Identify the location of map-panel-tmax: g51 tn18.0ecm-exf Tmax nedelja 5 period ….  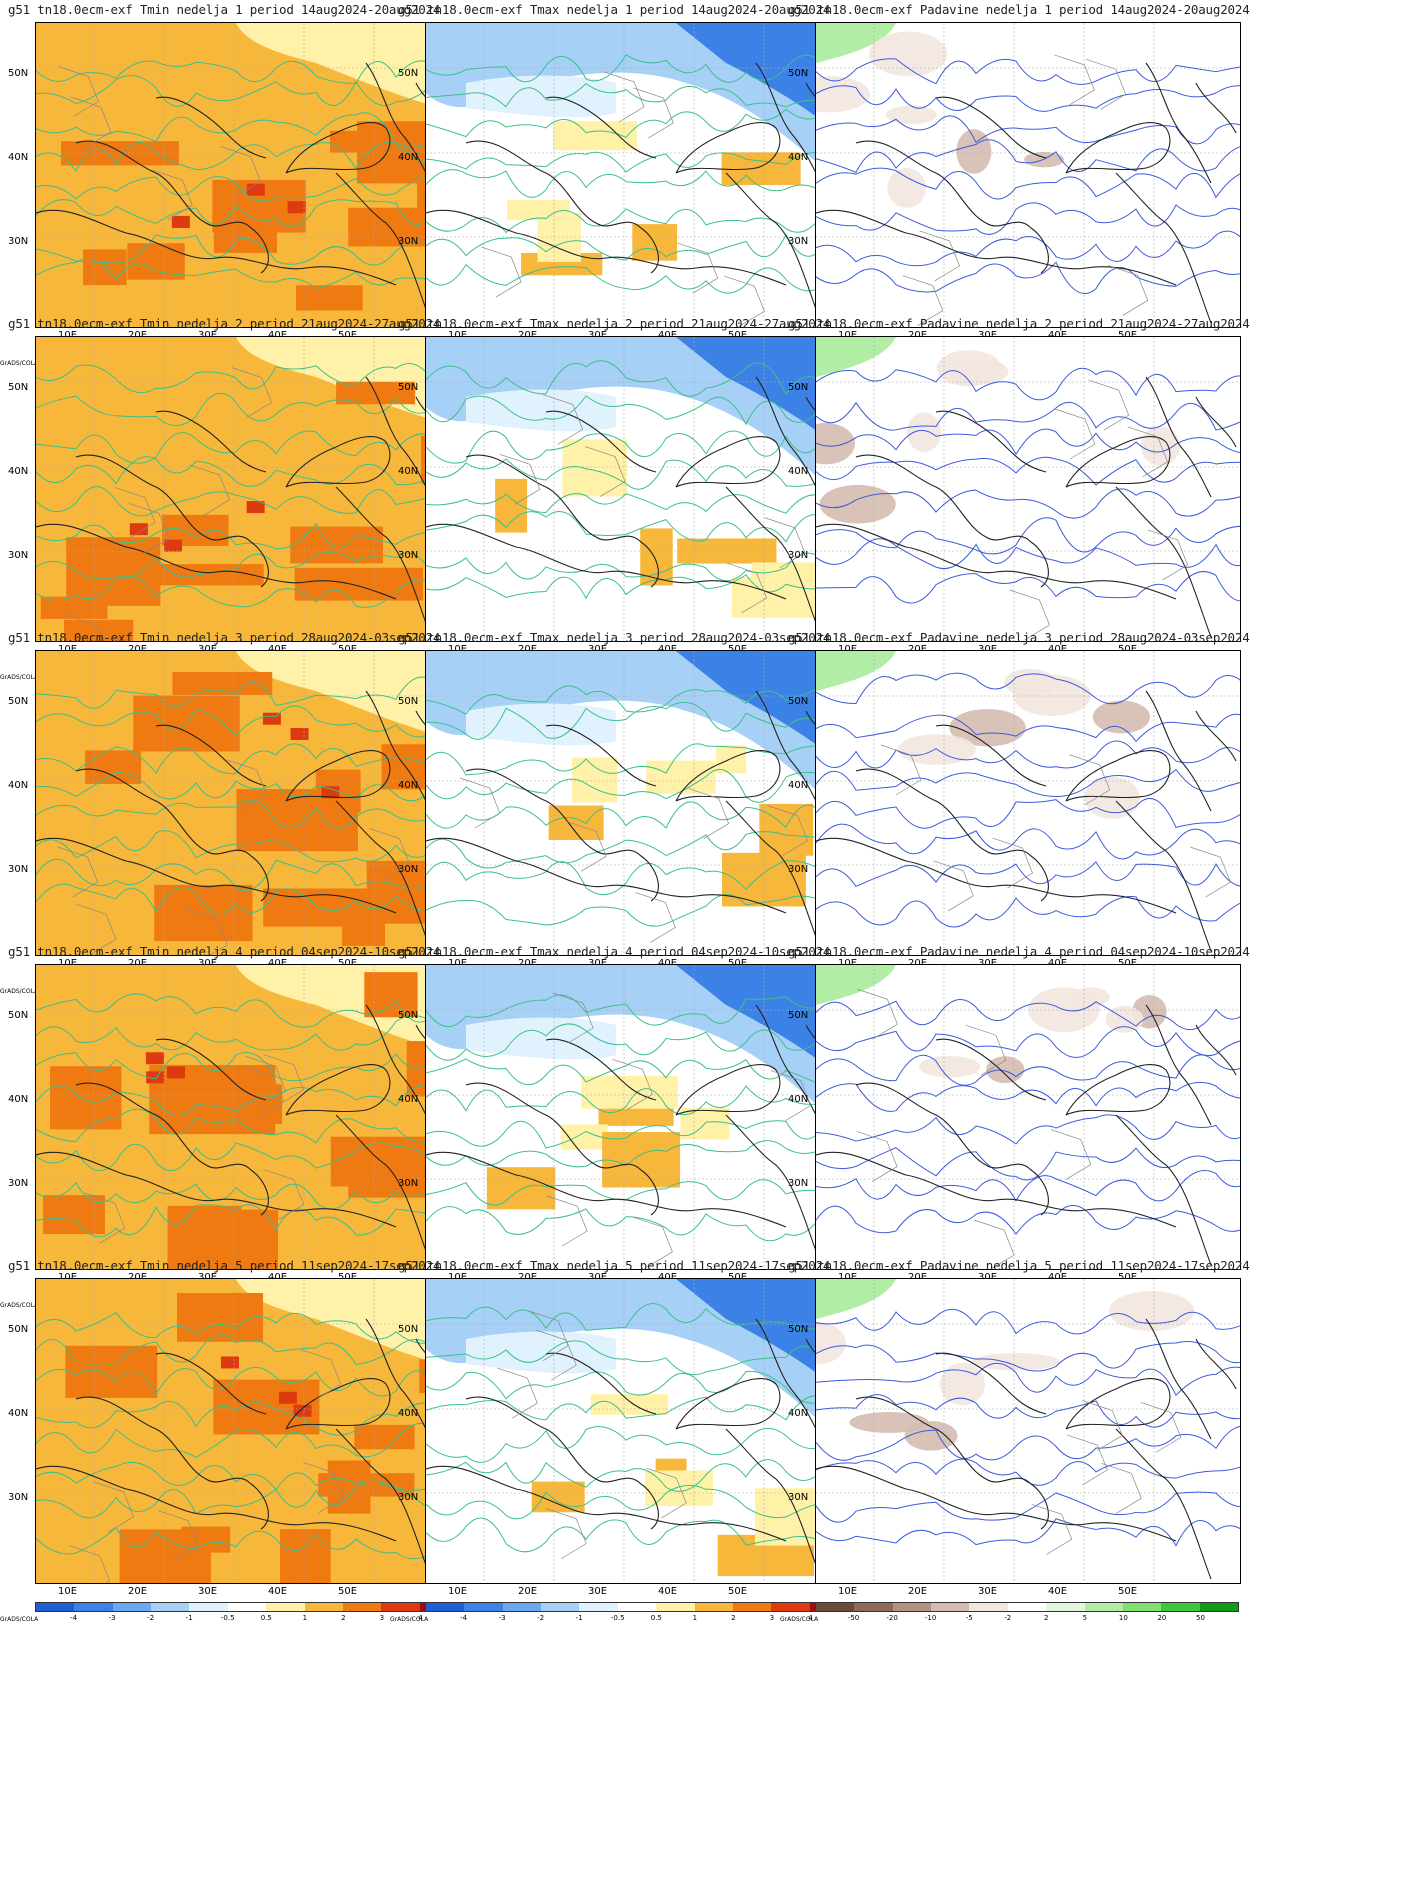
(625, 1447).